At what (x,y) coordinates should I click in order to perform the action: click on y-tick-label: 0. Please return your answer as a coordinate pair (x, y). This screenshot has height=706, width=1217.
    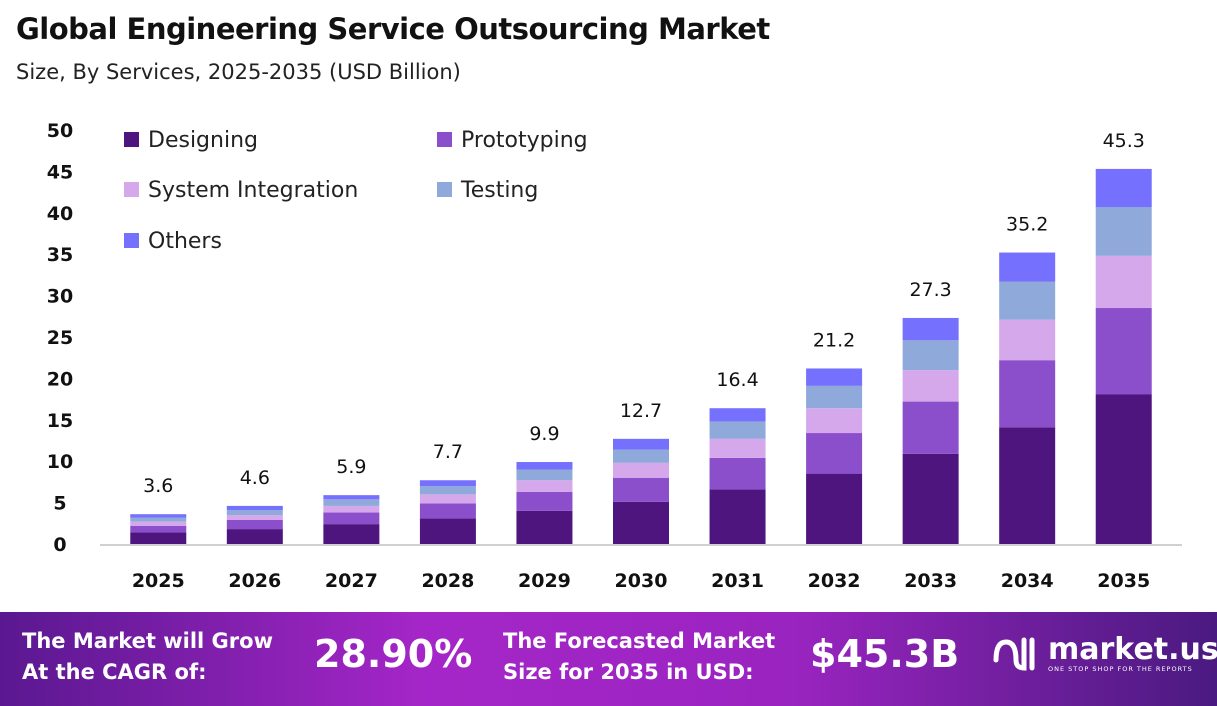
    Looking at the image, I should click on (59, 545).